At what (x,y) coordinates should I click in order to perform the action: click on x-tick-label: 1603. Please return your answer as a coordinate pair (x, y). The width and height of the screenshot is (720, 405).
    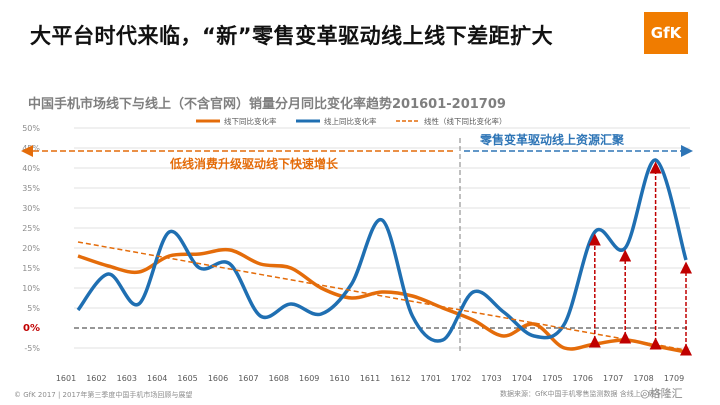
    Looking at the image, I should click on (127, 378).